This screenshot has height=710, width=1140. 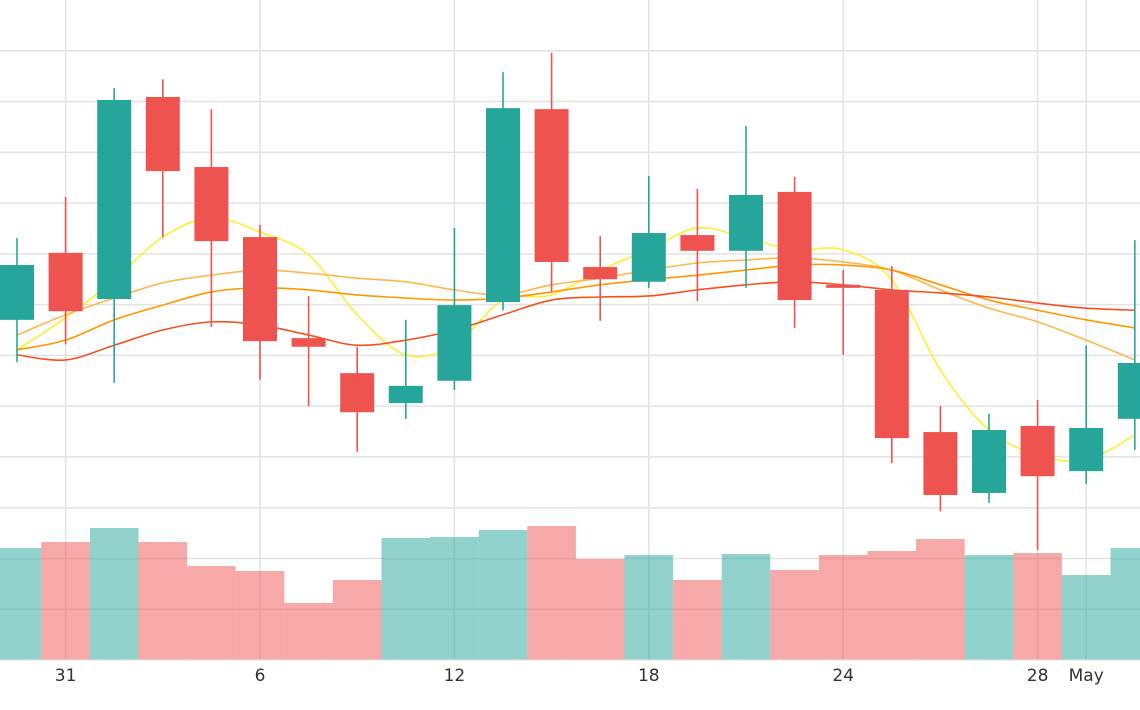 What do you see at coordinates (1086, 676) in the screenshot?
I see `x-tick-label: May` at bounding box center [1086, 676].